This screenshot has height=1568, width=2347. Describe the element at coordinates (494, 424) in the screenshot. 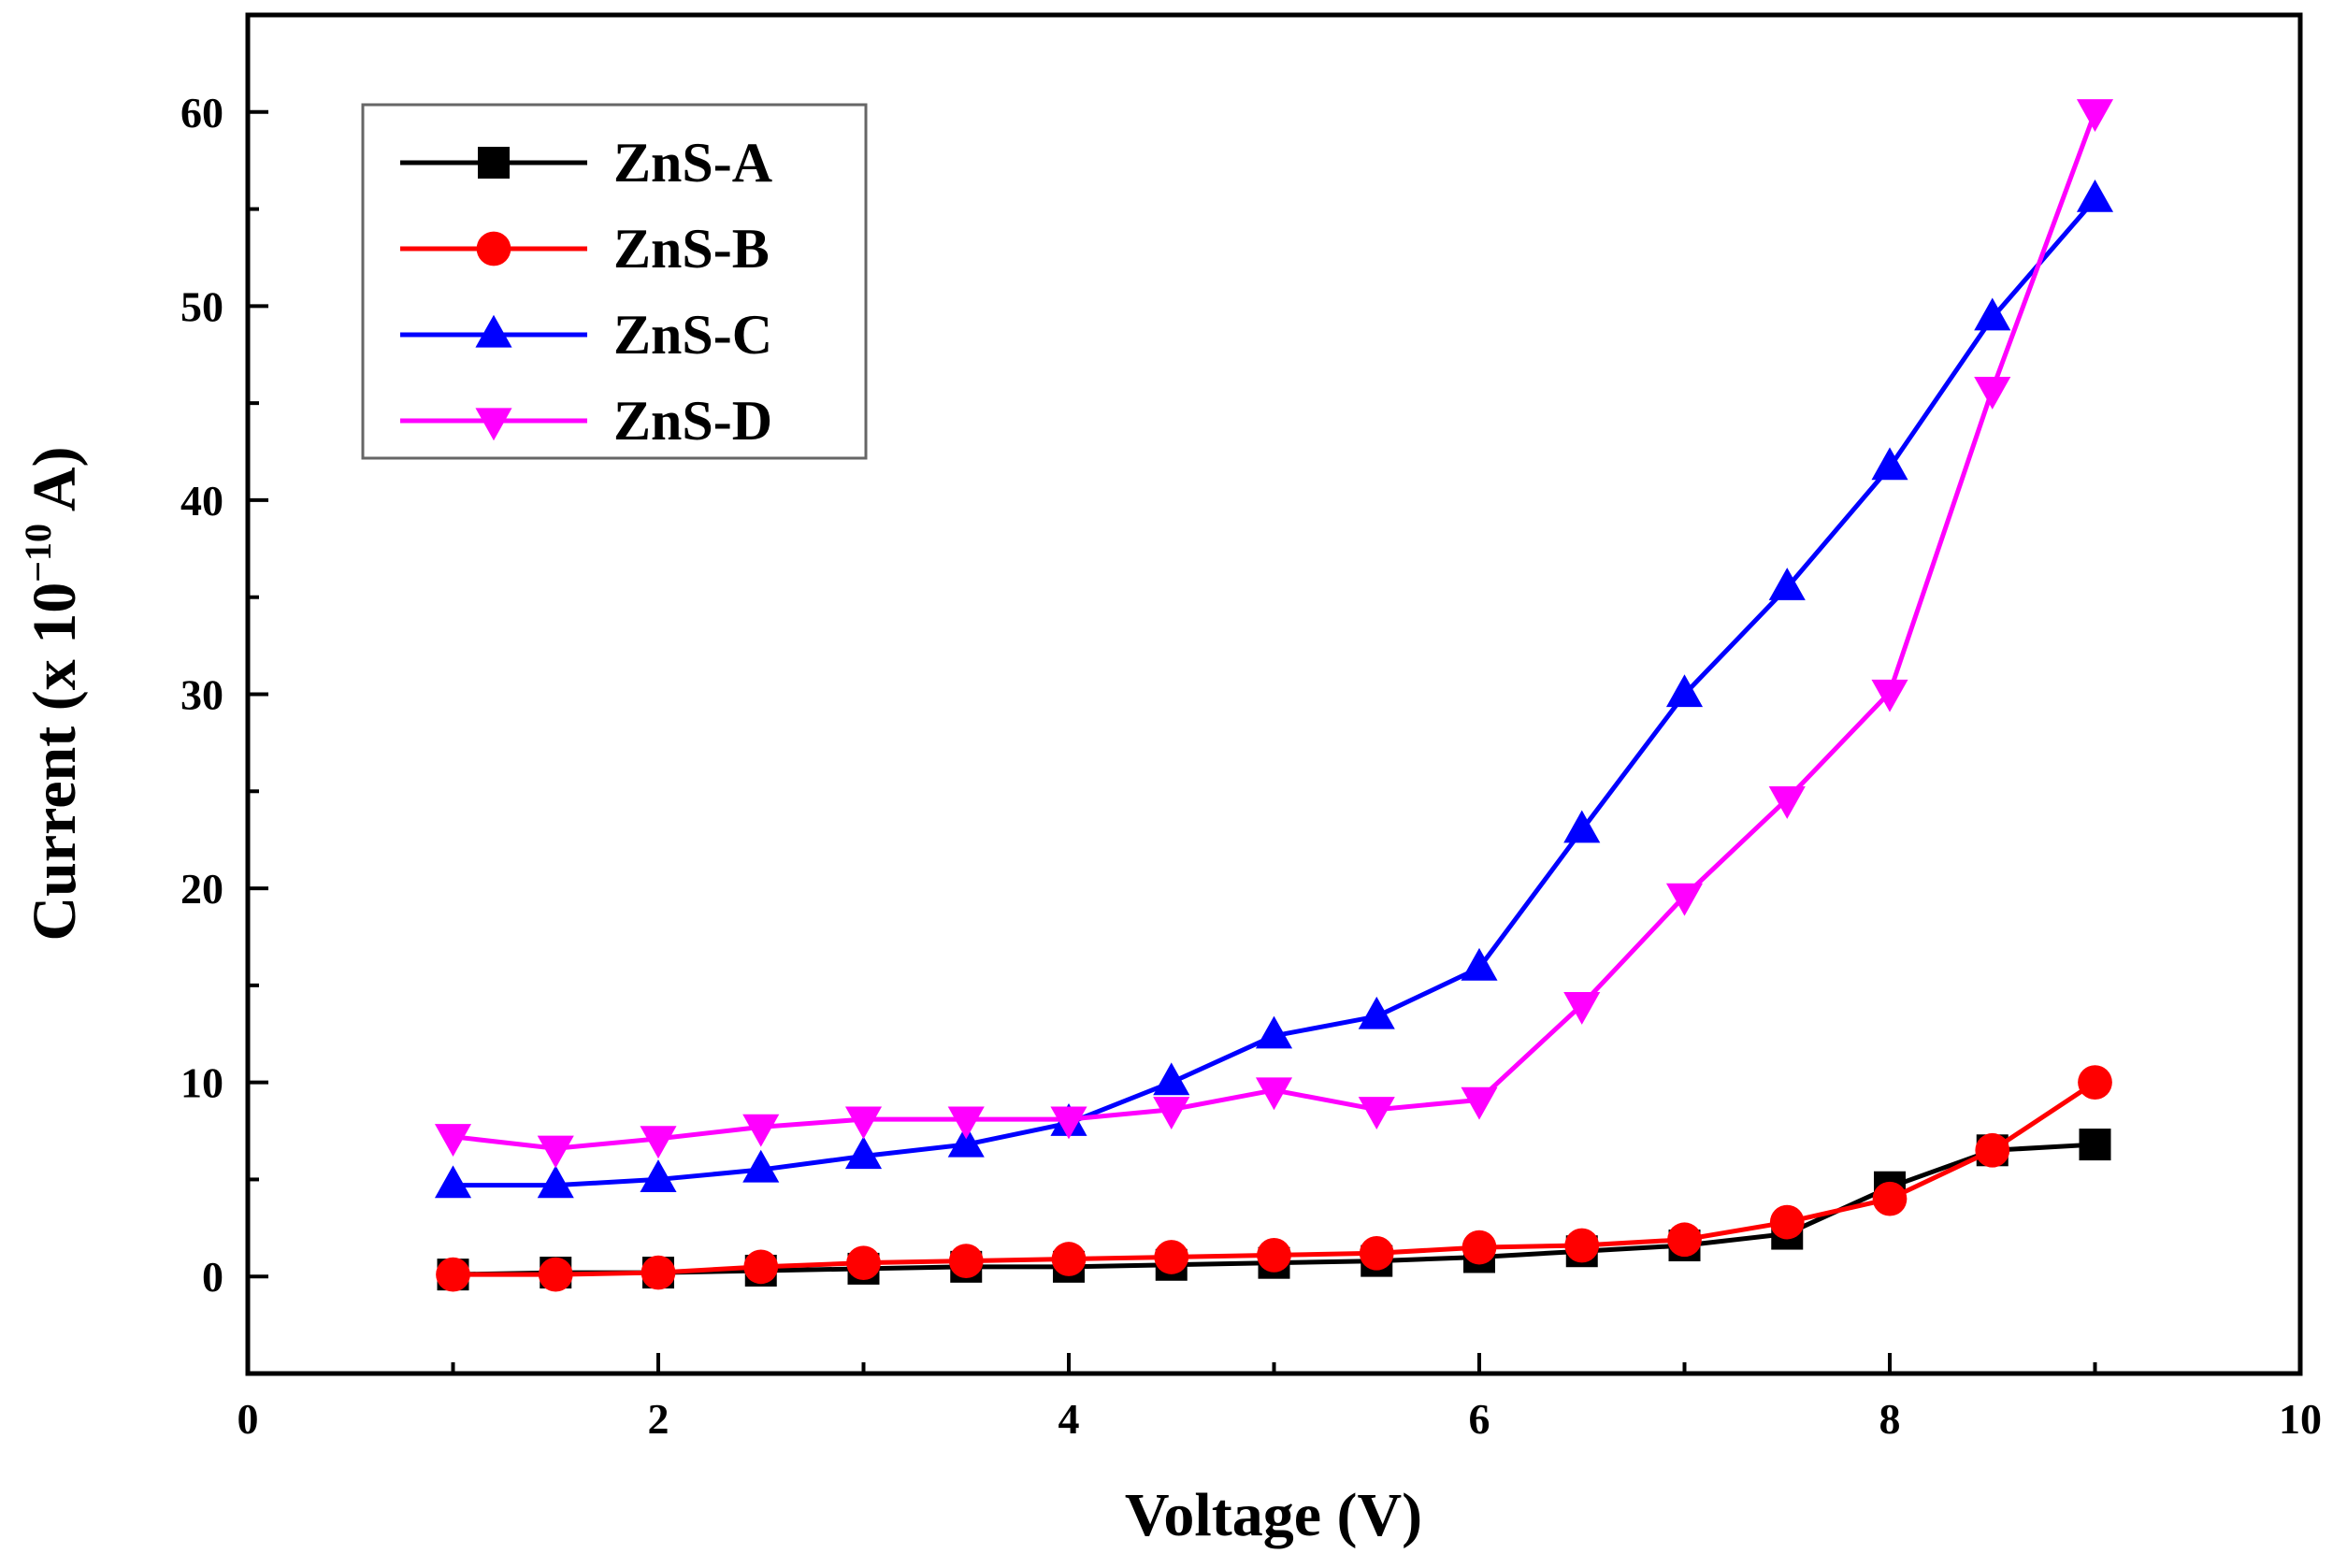

I see `legend-marker-zns-d` at that location.